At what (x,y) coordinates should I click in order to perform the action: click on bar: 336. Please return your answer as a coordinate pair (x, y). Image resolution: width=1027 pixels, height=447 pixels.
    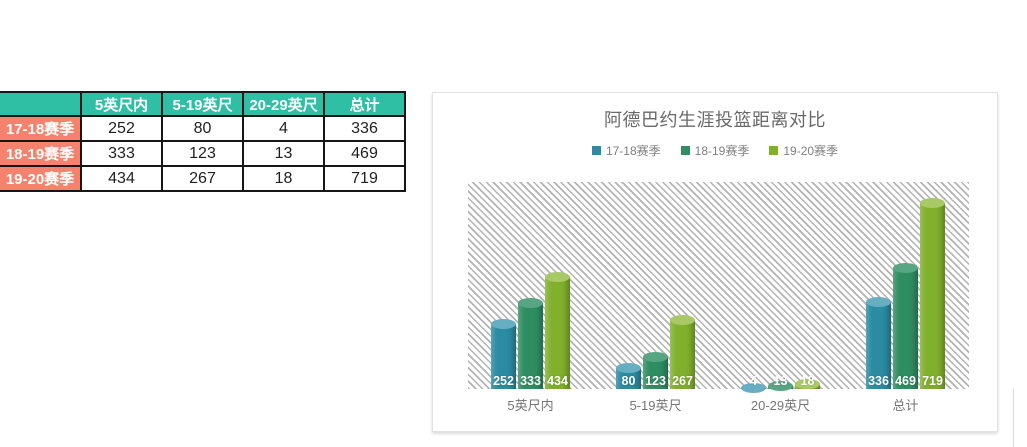
    Looking at the image, I should click on (878, 343).